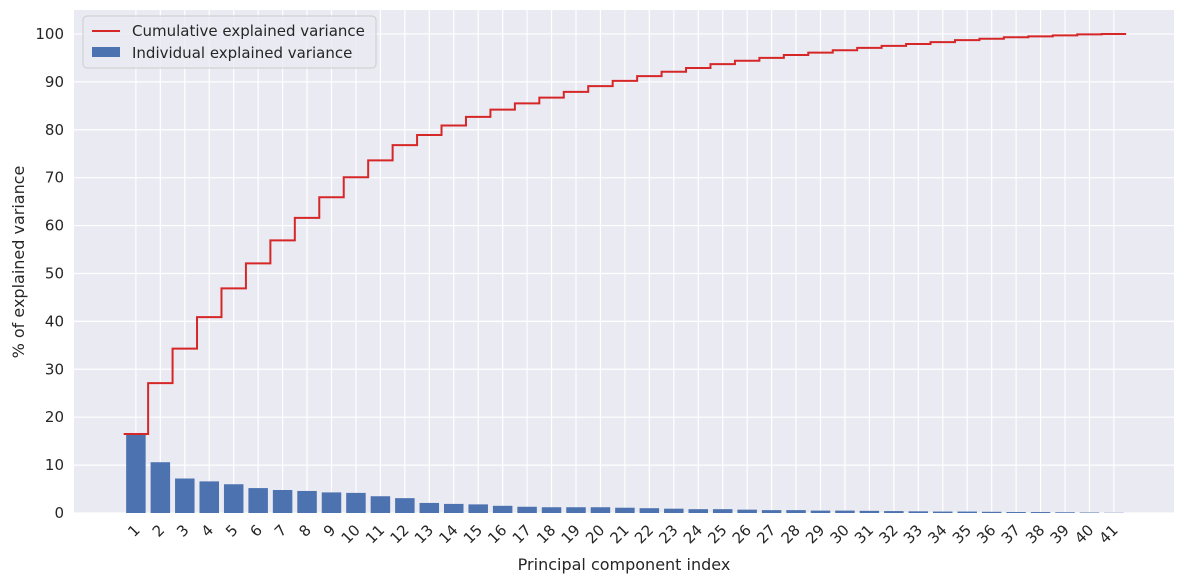 The height and width of the screenshot is (584, 1184). Describe the element at coordinates (644, 534) in the screenshot. I see `x-tick-label: 22` at that location.